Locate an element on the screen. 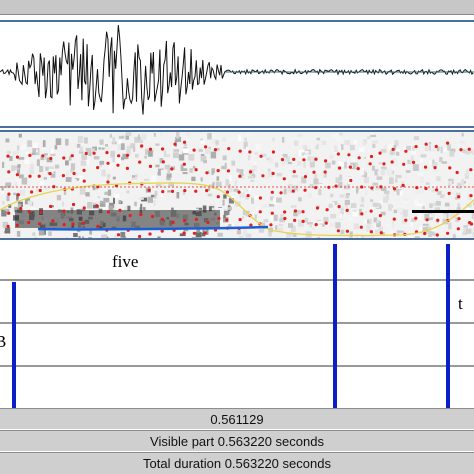 Image resolution: width=474 pixels, height=474 pixels. black-marker is located at coordinates (443, 211).